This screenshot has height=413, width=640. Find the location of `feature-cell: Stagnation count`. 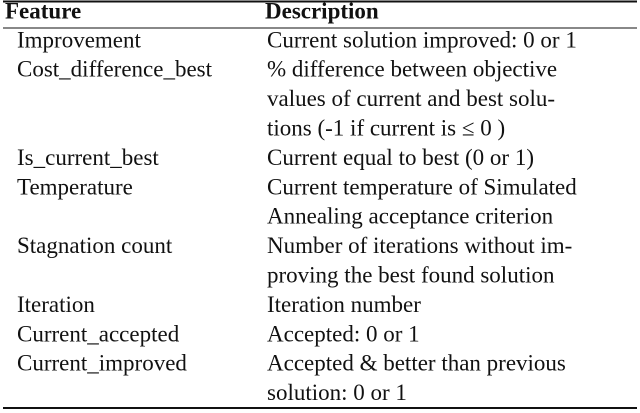

feature-cell: Stagnation count is located at coordinates (95, 245).